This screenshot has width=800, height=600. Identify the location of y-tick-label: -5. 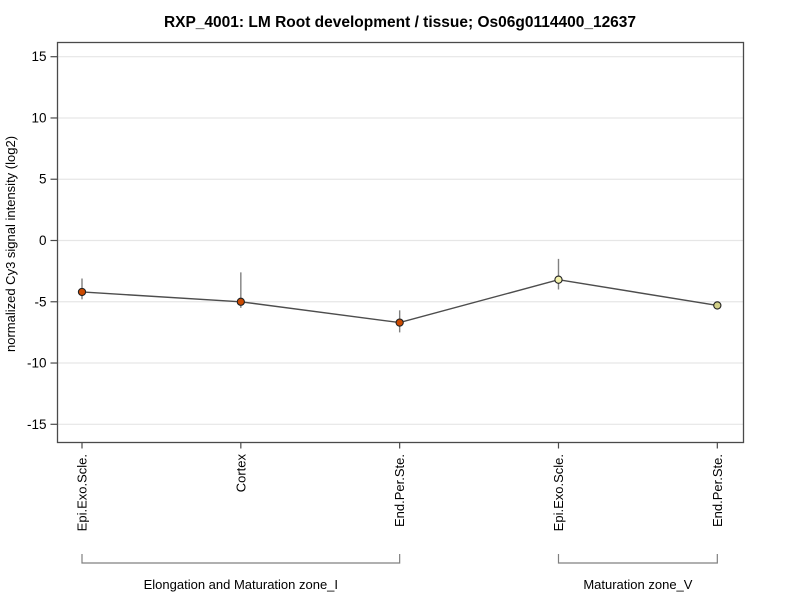
(40, 301).